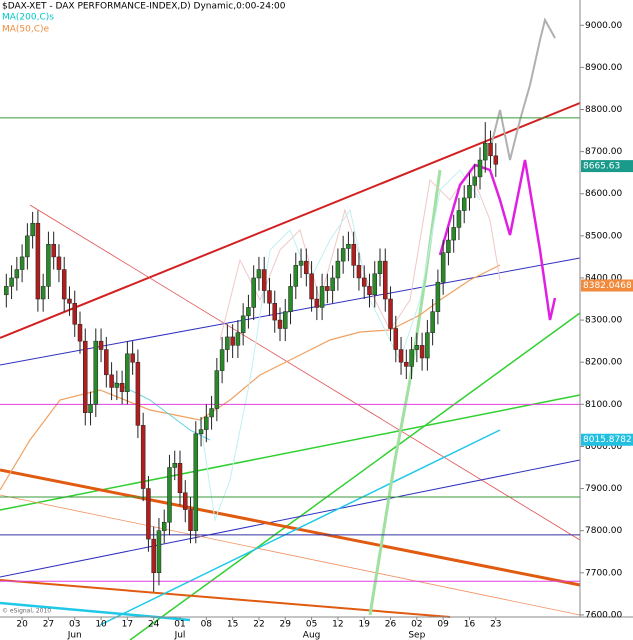 The image size is (633, 640). I want to click on x-tick-label: 10, so click(101, 625).